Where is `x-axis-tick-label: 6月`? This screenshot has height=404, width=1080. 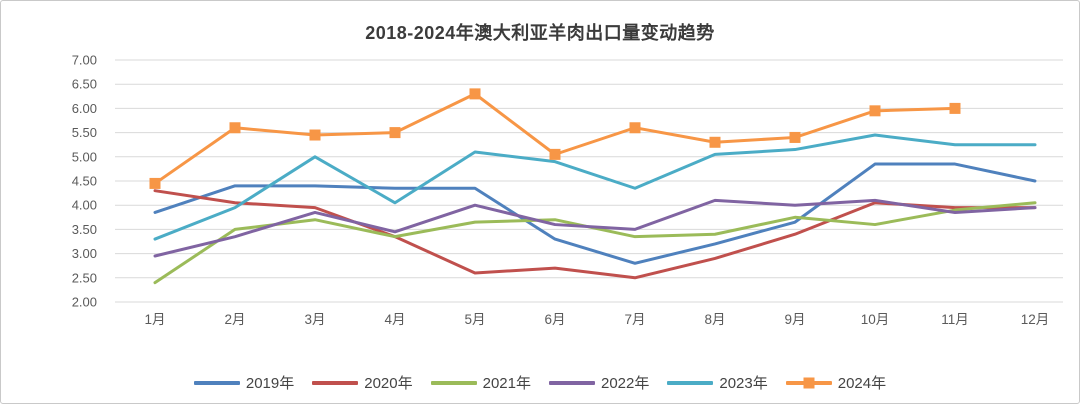
x-axis-tick-label: 6月 is located at coordinates (554, 319).